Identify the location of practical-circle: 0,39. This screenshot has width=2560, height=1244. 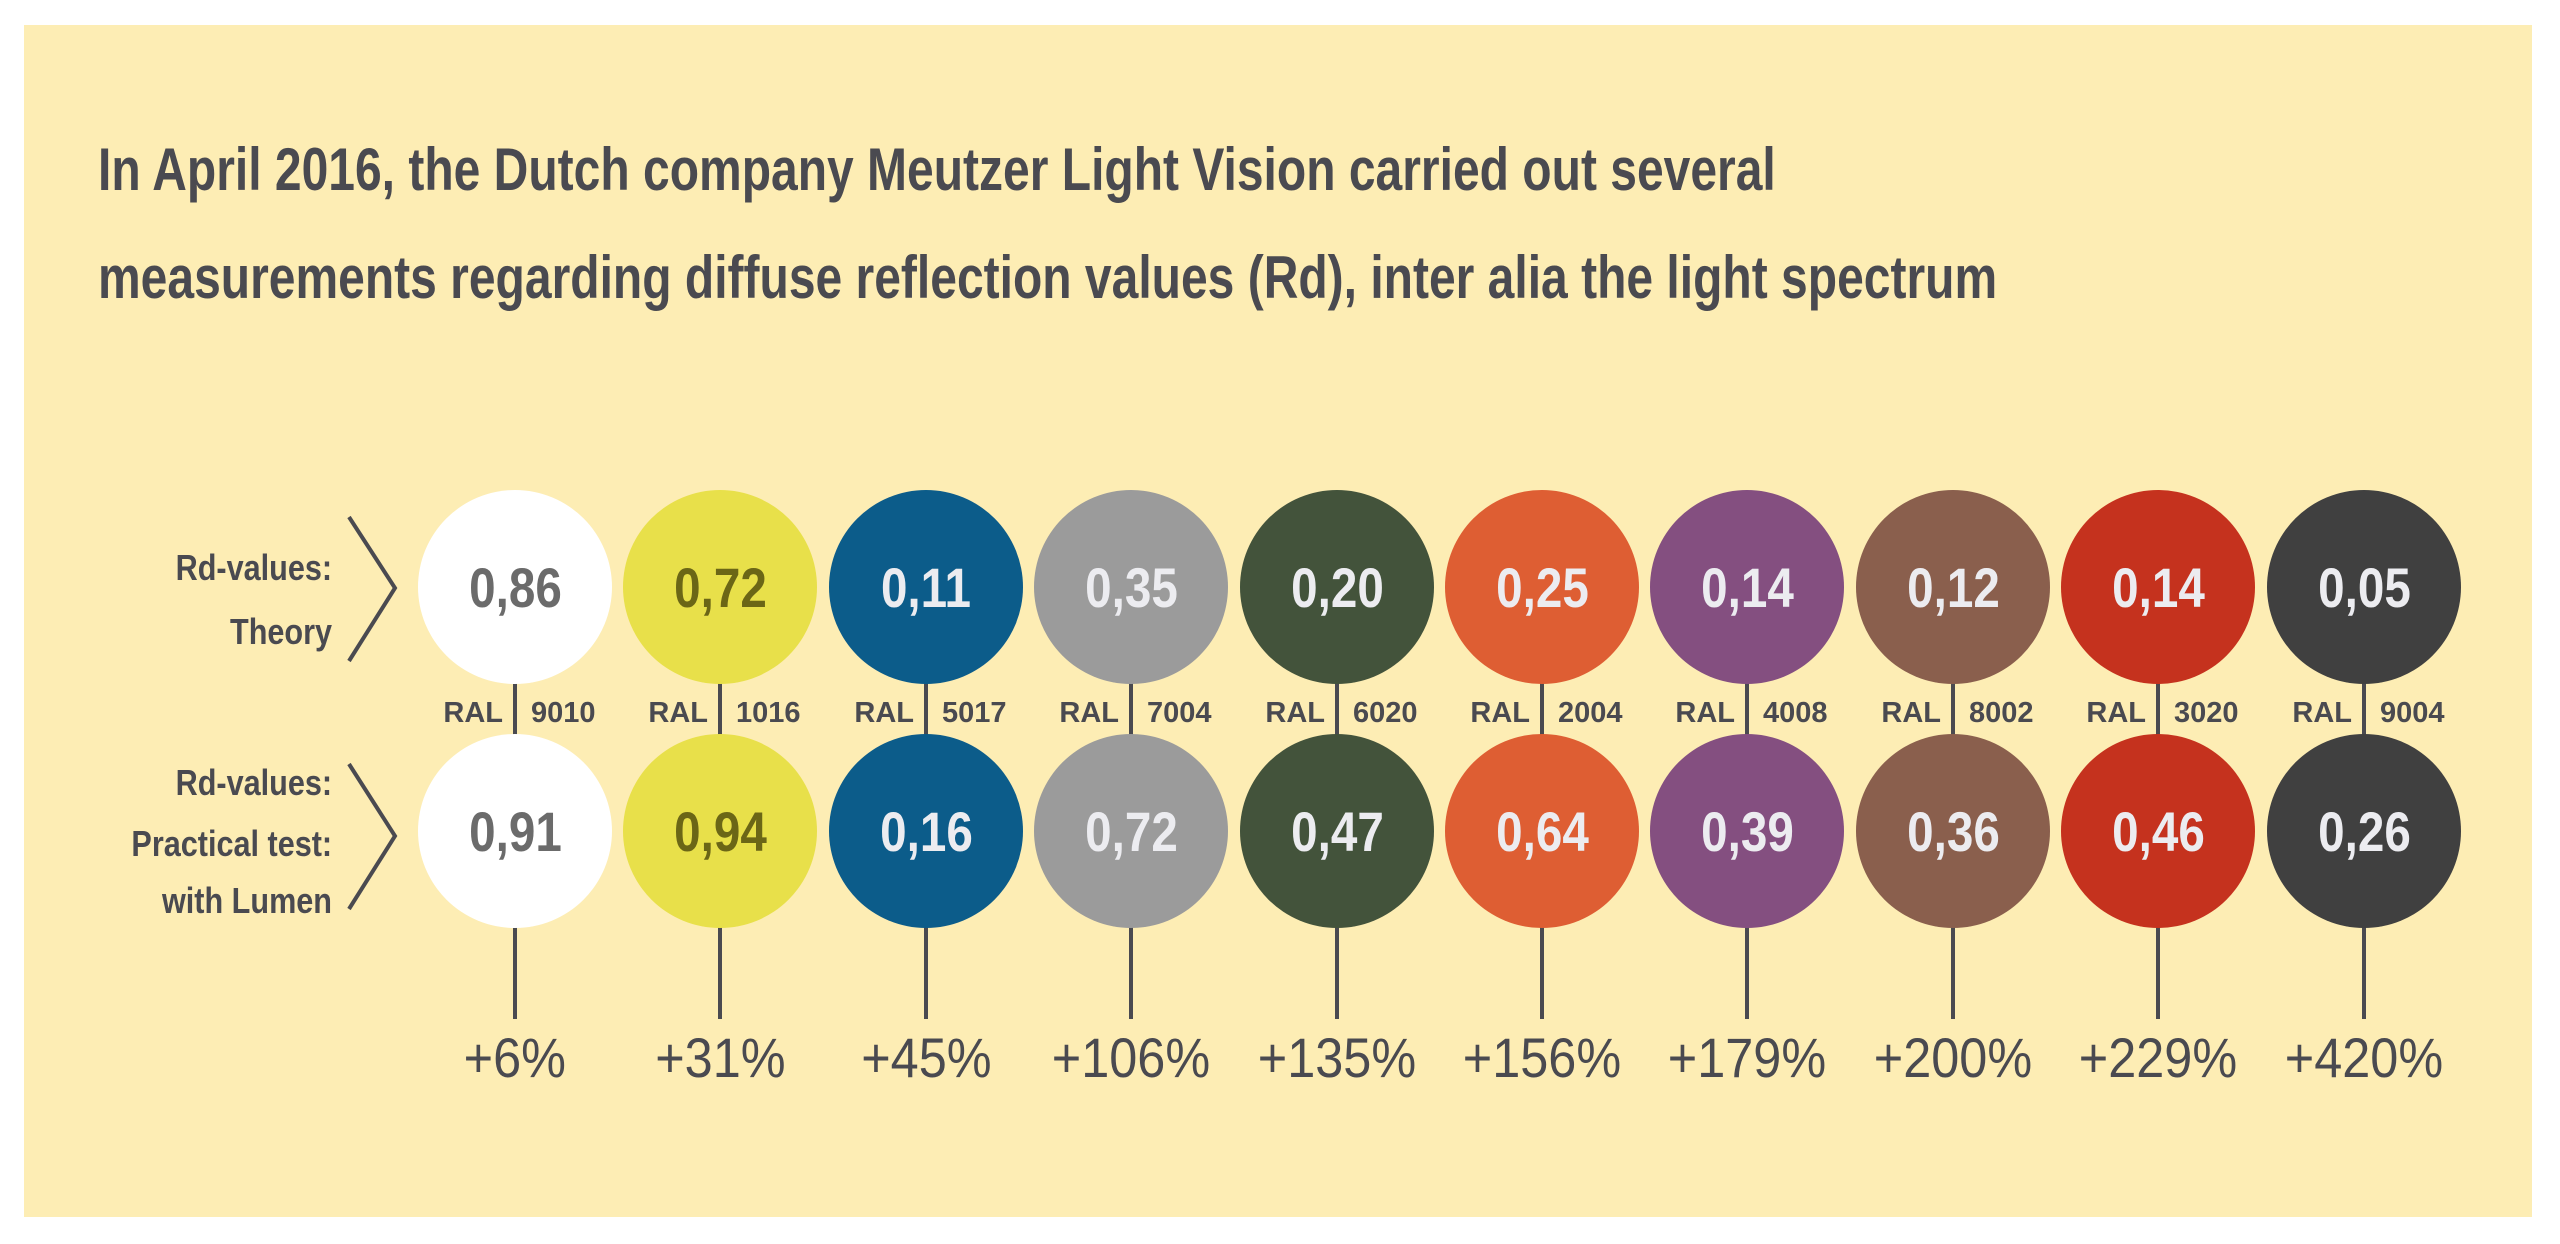
(1747, 831).